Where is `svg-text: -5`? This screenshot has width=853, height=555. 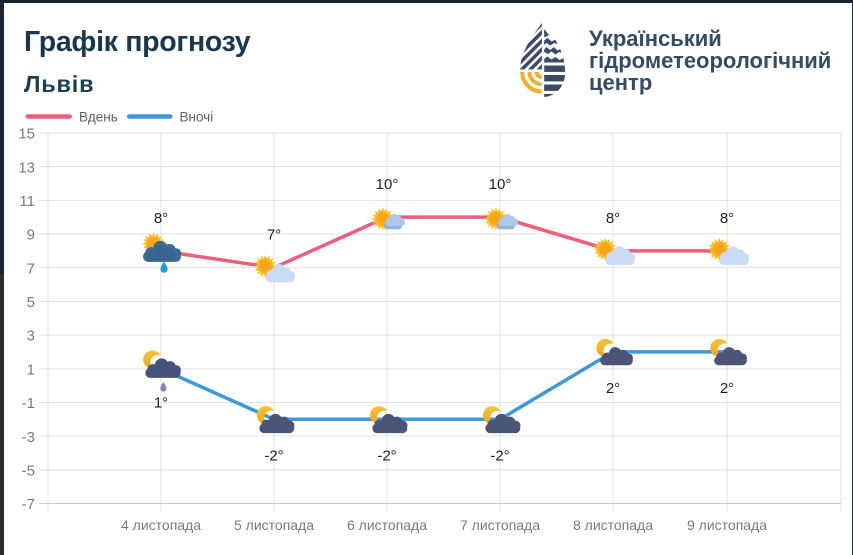 svg-text: -5 is located at coordinates (28, 470).